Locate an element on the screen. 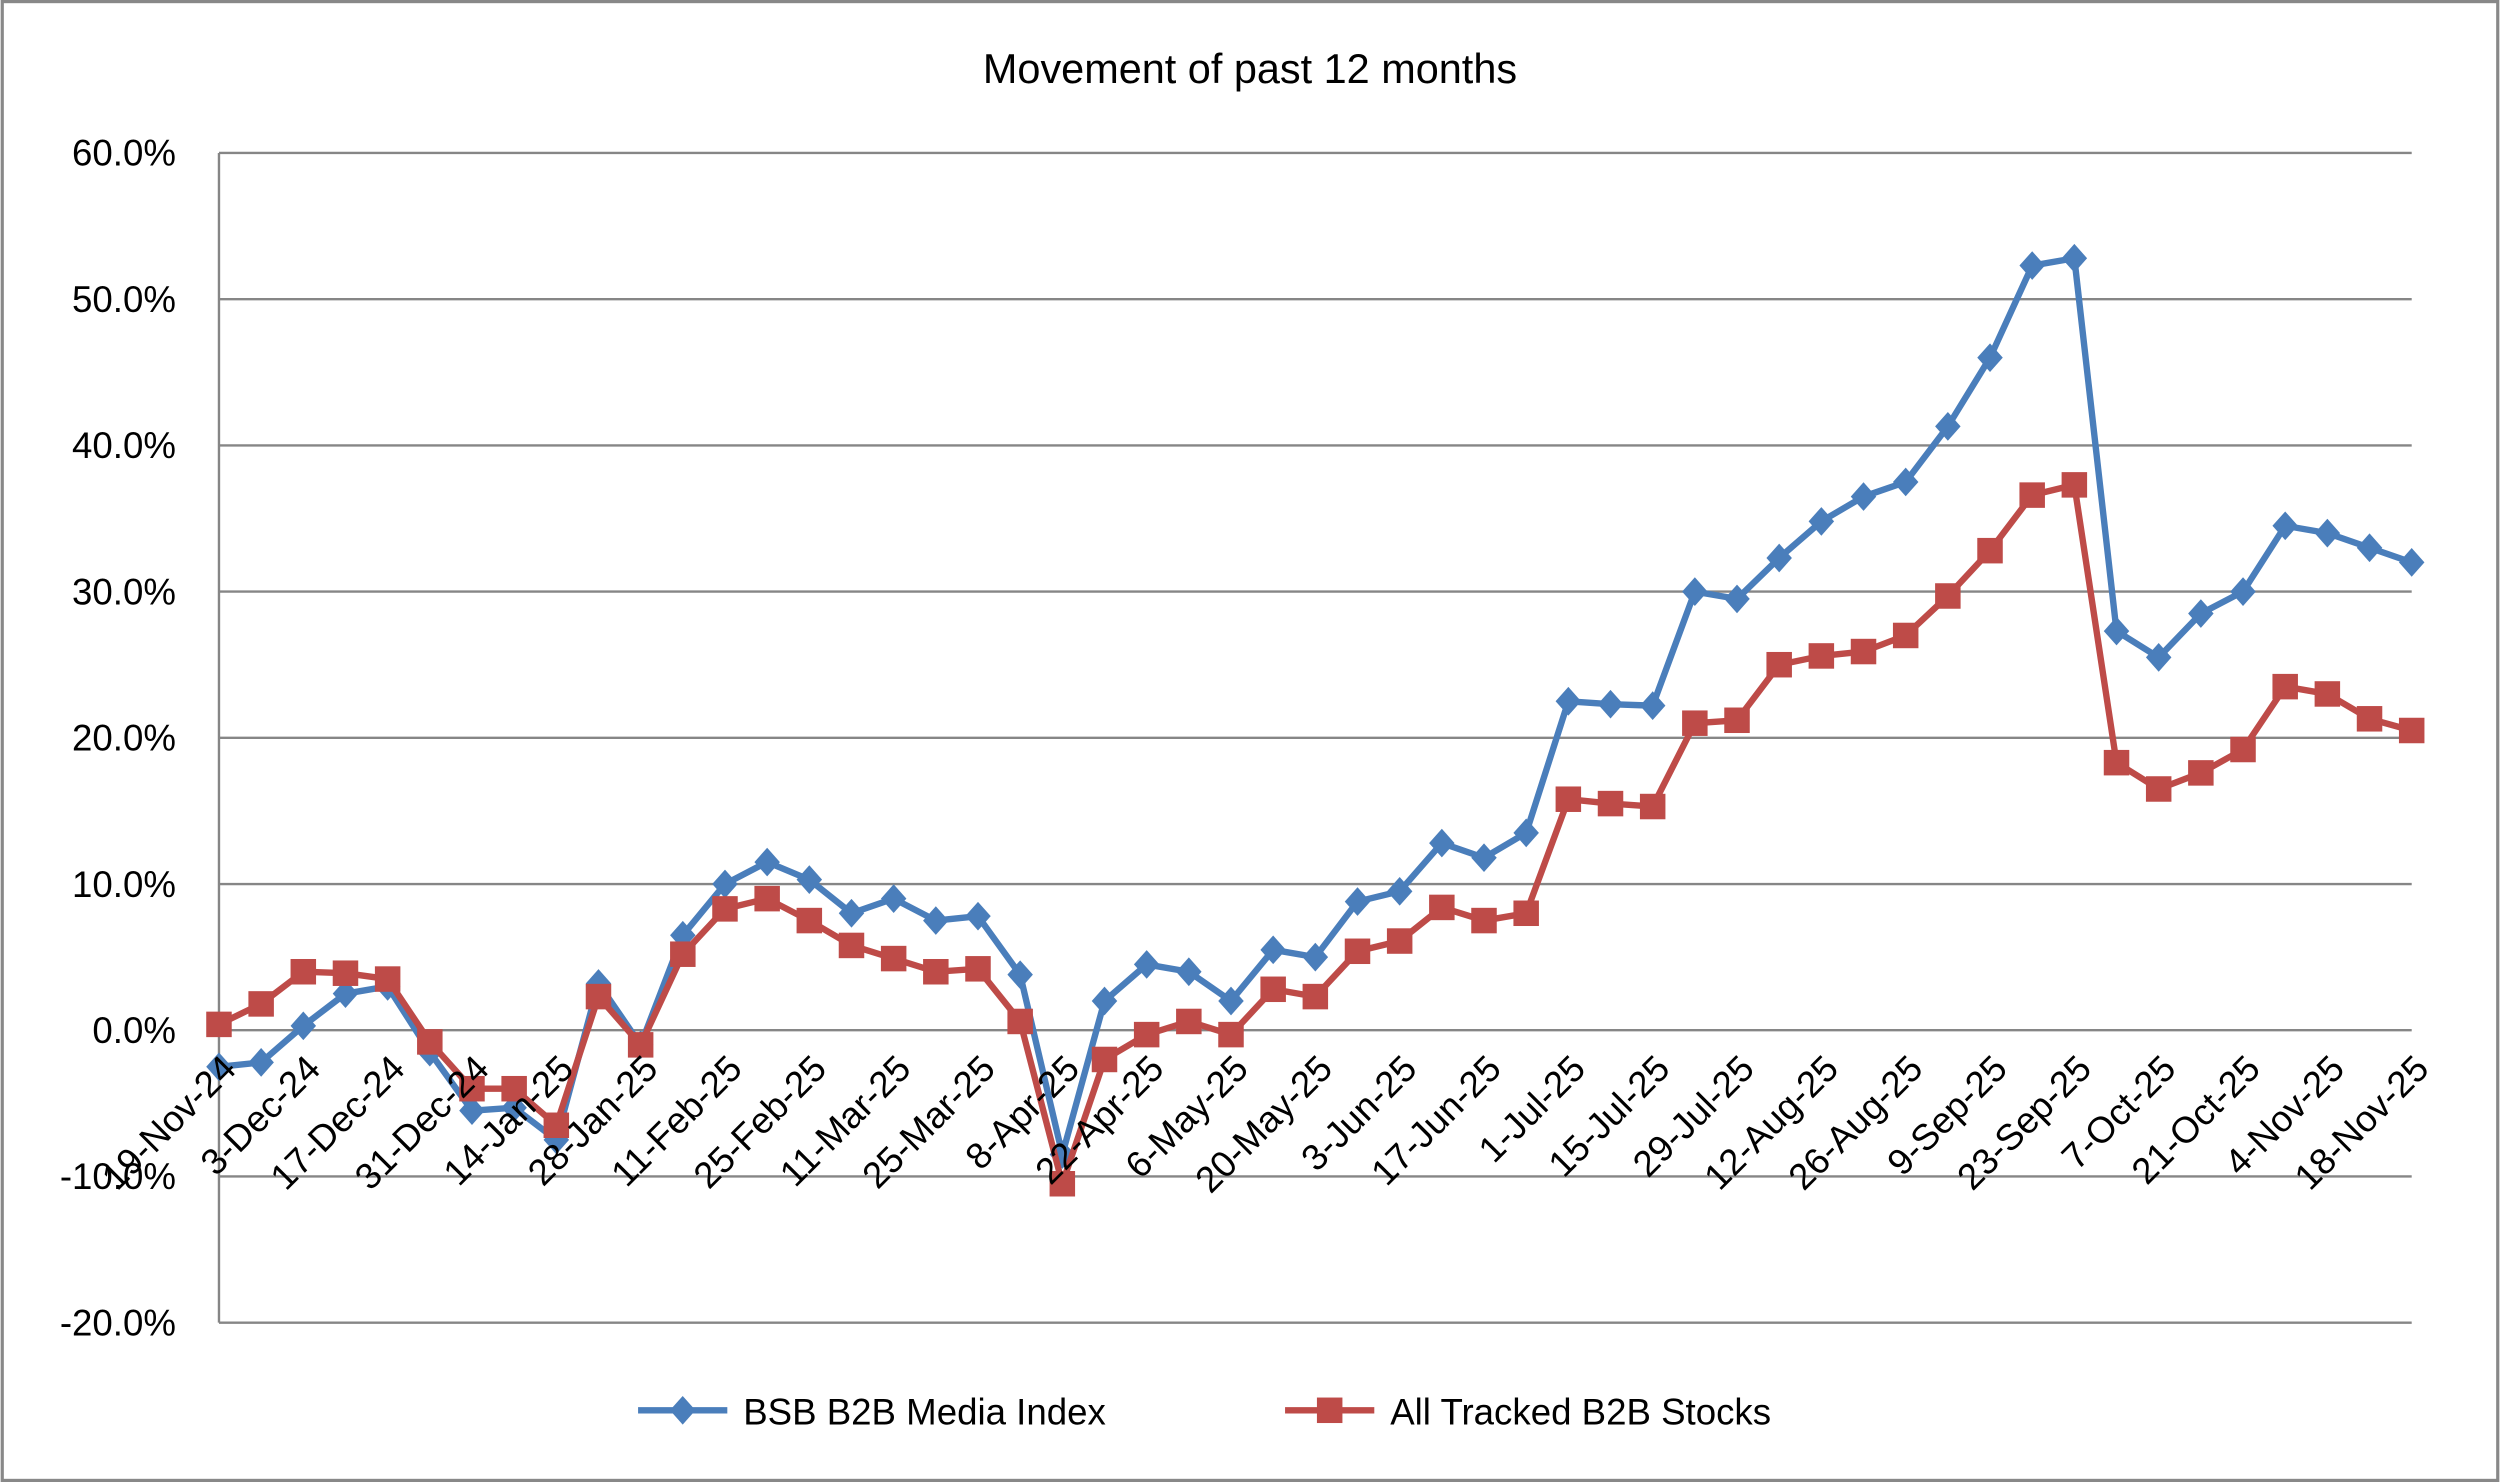 Image resolution: width=2500 pixels, height=1482 pixels. legend-label: BSB B2B Media Index is located at coordinates (924, 1412).